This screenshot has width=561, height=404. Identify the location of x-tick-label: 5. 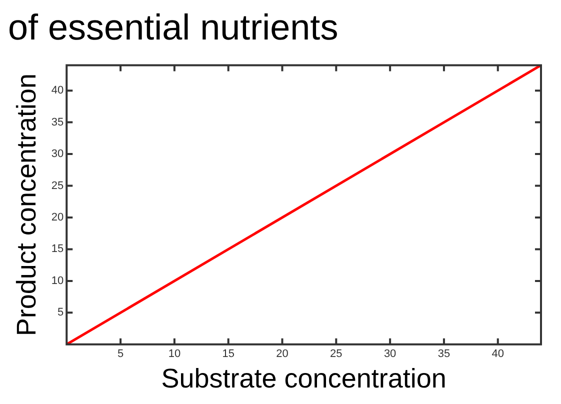
(120, 354).